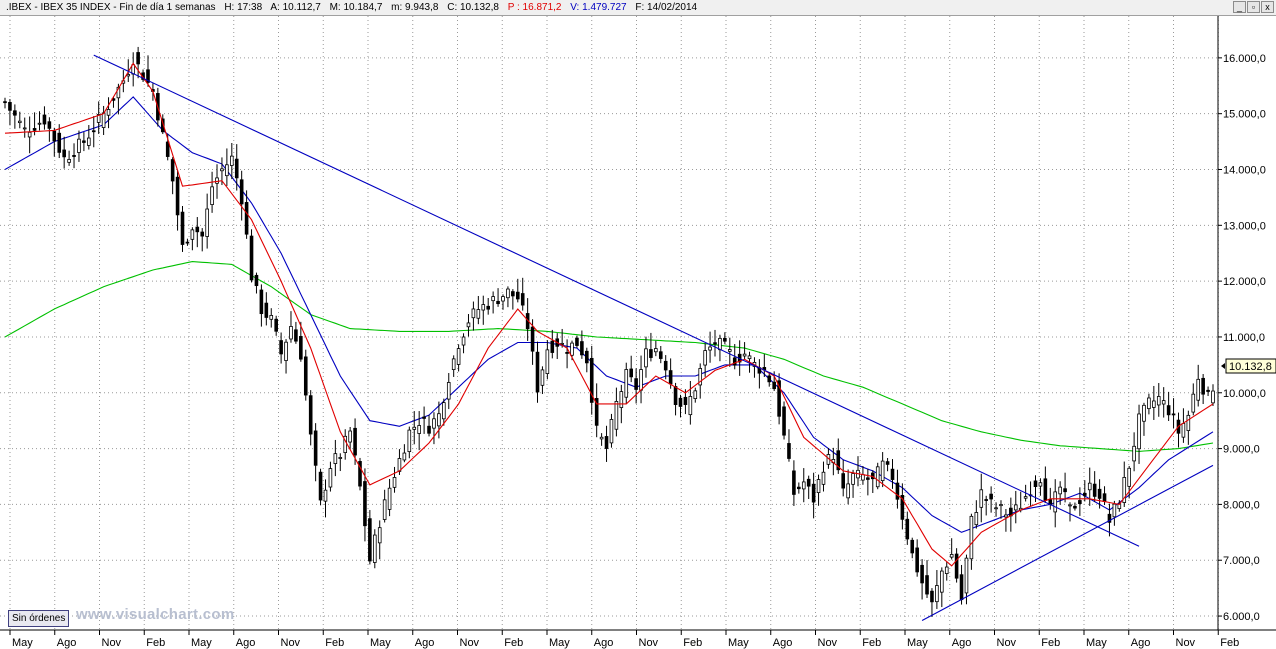  I want to click on max-label: M: 10.184,7, so click(356, 7).